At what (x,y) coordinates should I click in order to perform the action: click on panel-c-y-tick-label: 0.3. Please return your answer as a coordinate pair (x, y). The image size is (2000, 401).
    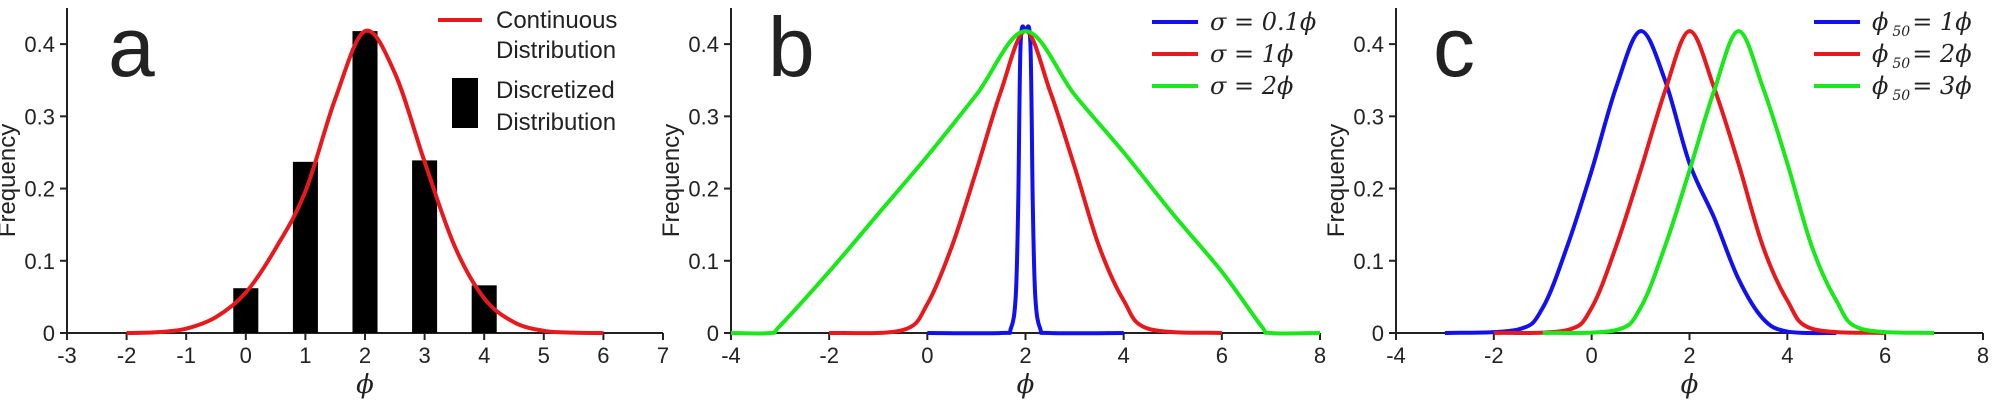
    Looking at the image, I should click on (1368, 116).